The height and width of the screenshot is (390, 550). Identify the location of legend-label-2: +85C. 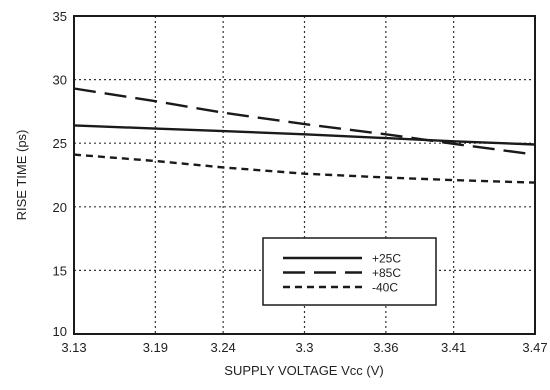
(386, 273).